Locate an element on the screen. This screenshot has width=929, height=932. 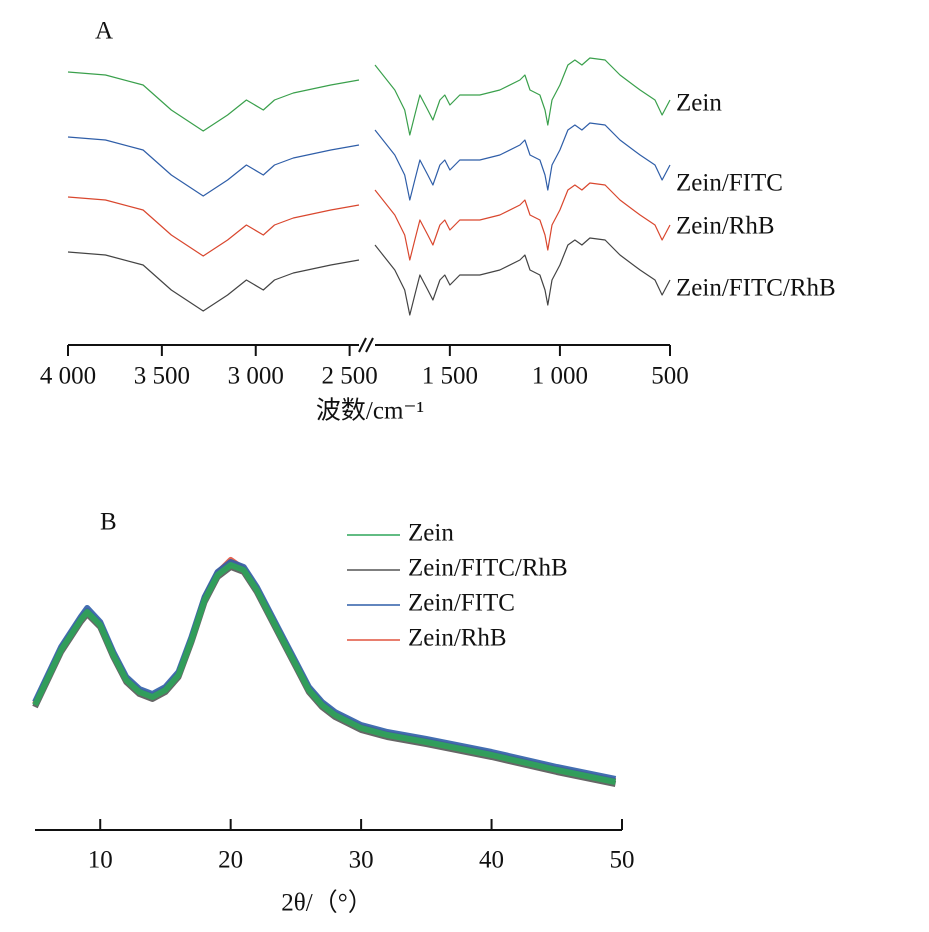
x-tick-label: 3 500 is located at coordinates (162, 376).